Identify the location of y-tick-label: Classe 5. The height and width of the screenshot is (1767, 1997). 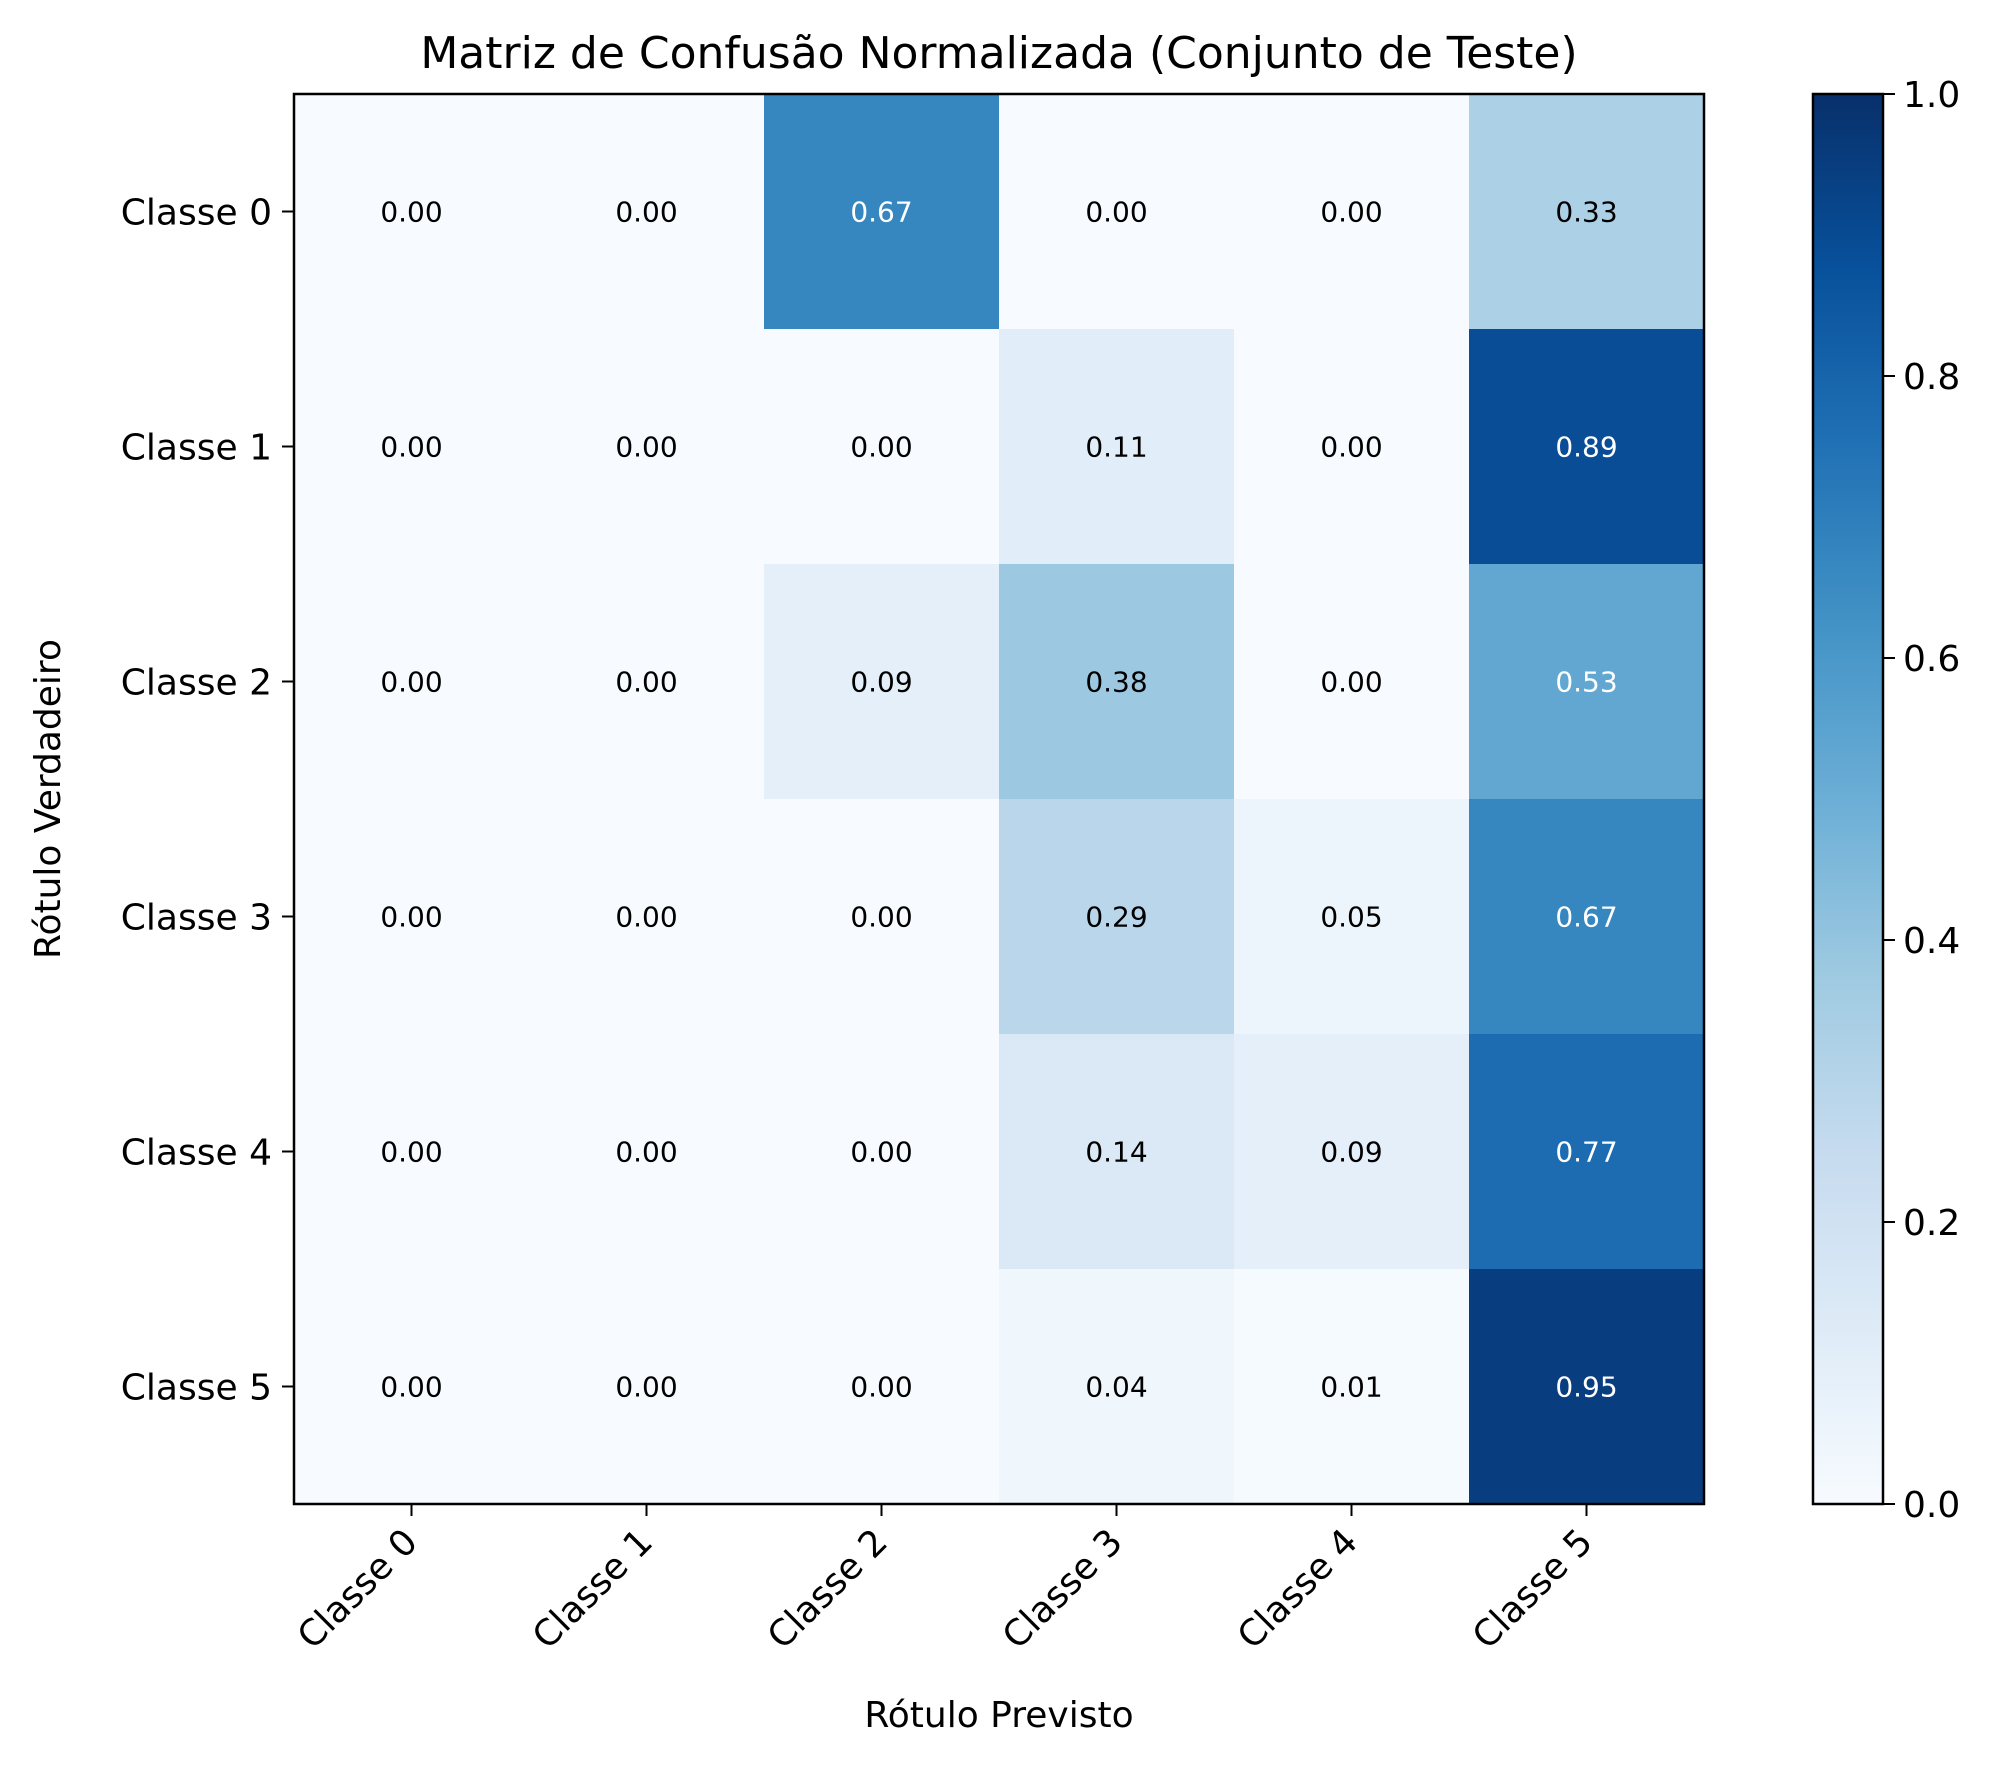
(196, 1388).